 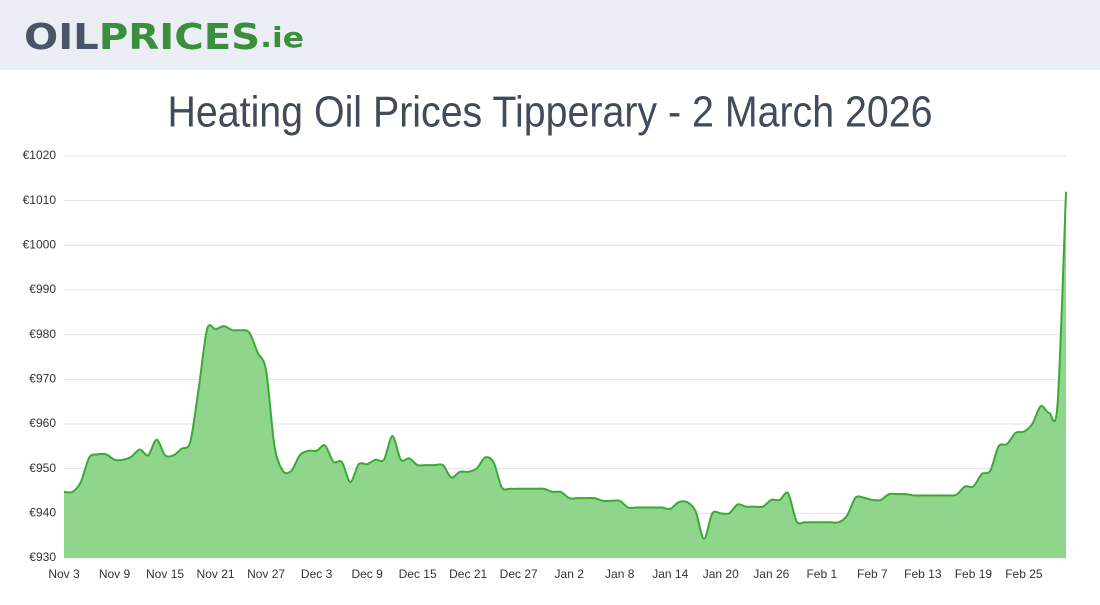 What do you see at coordinates (974, 574) in the screenshot?
I see `x-tick-label: Feb 19` at bounding box center [974, 574].